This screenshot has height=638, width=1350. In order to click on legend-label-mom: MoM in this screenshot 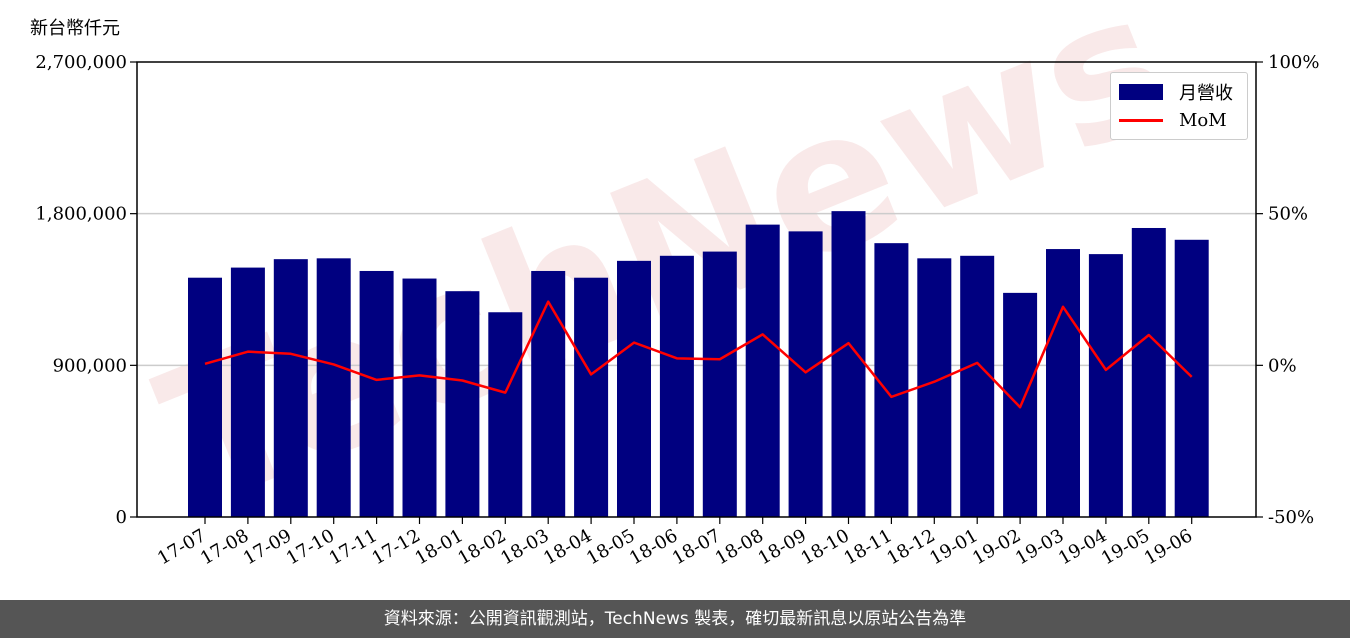, I will do `click(1203, 120)`.